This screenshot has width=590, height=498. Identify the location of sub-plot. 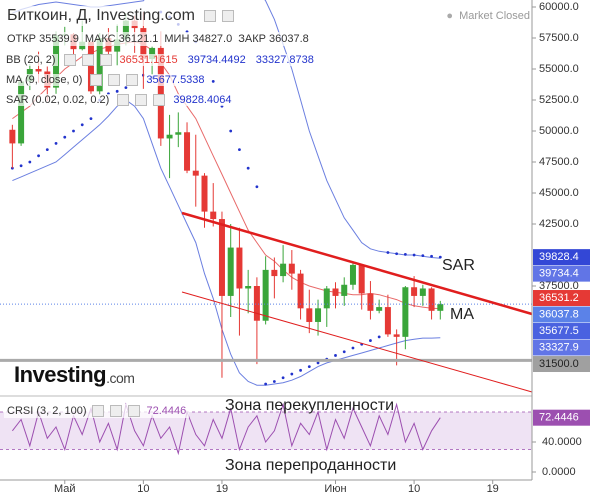
(266, 429).